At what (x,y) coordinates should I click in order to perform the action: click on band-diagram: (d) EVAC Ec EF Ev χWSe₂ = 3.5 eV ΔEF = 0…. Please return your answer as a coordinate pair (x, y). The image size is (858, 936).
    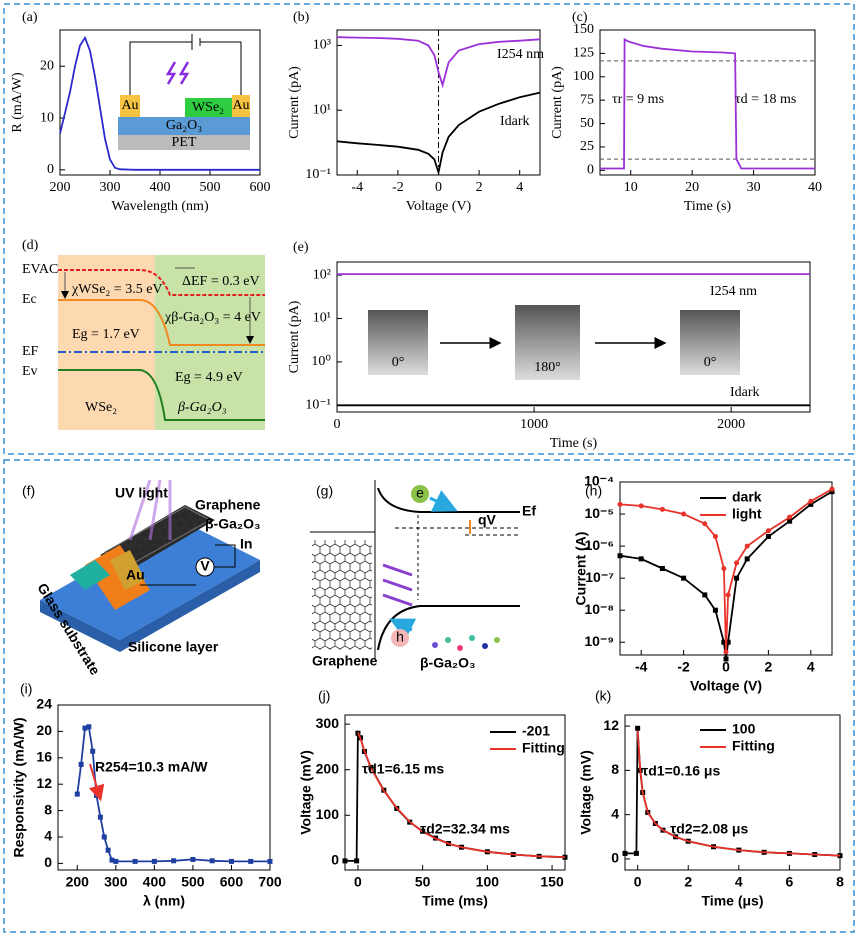
    Looking at the image, I should click on (143, 334).